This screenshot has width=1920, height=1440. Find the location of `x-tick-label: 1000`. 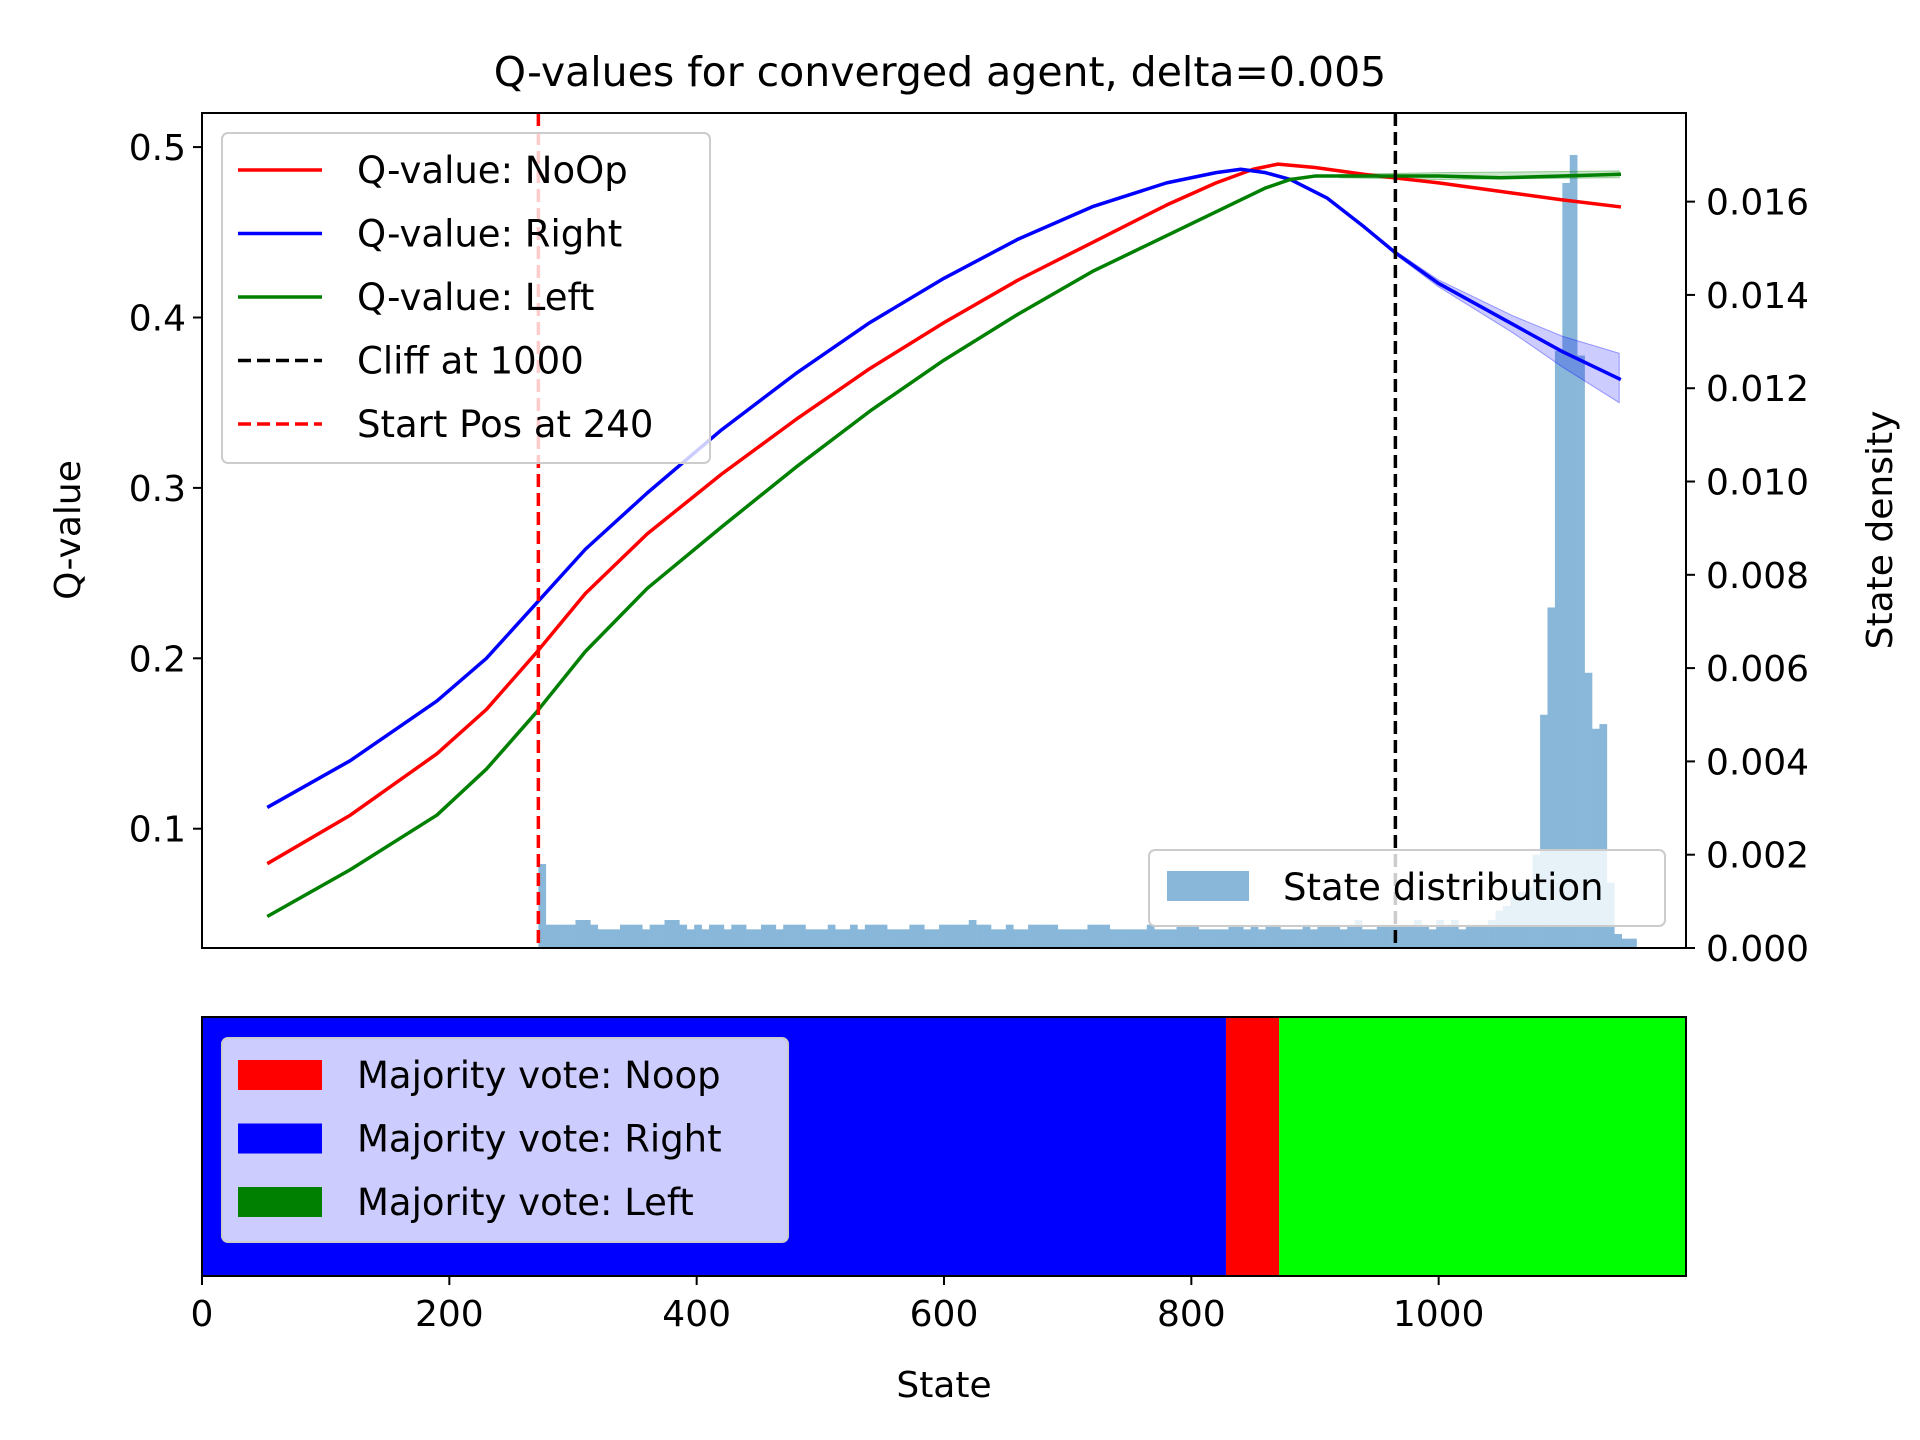

x-tick-label: 1000 is located at coordinates (1439, 1314).